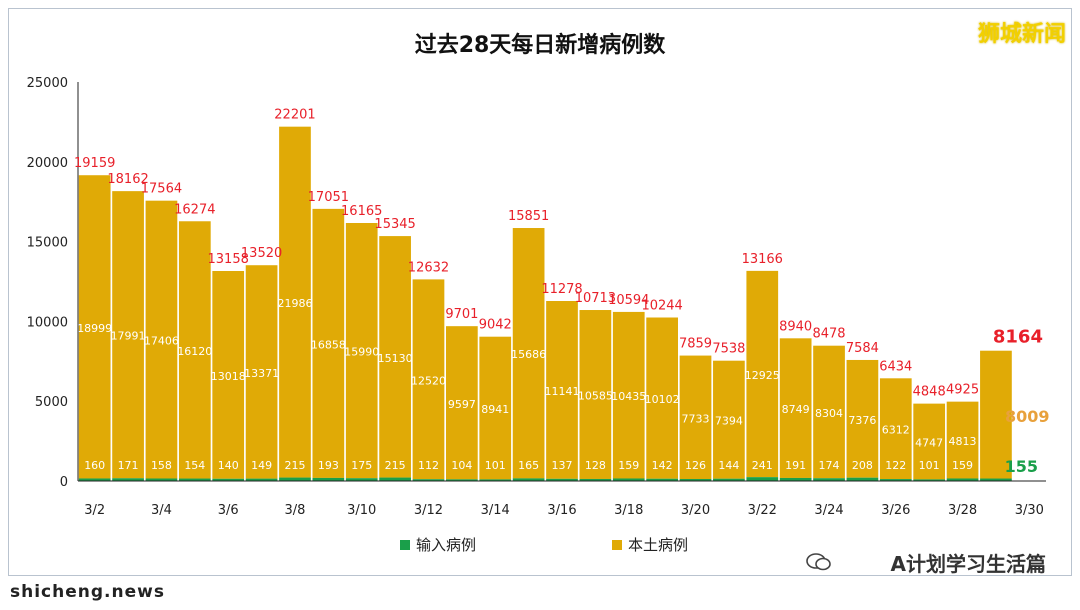 The height and width of the screenshot is (610, 1080). What do you see at coordinates (64, 482) in the screenshot?
I see `y-tick-label: 0` at bounding box center [64, 482].